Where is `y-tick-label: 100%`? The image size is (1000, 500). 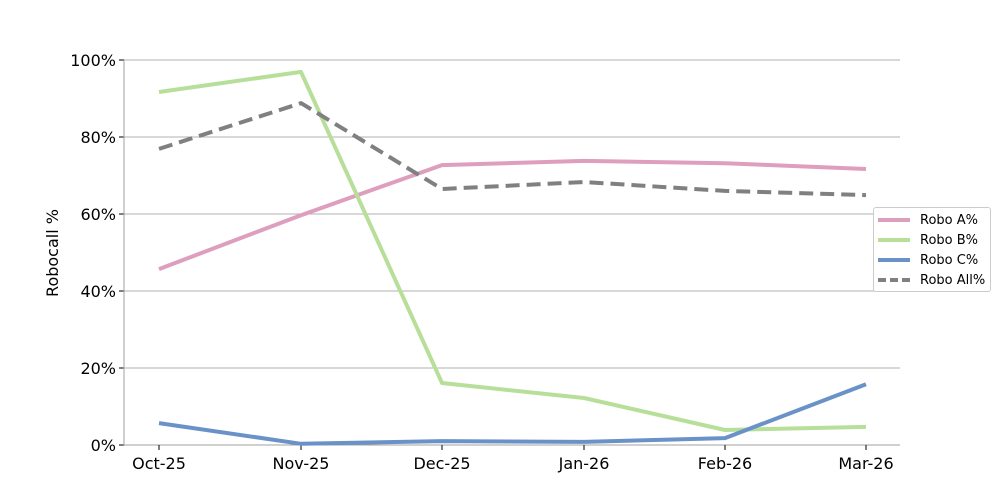 y-tick-label: 100% is located at coordinates (93, 60).